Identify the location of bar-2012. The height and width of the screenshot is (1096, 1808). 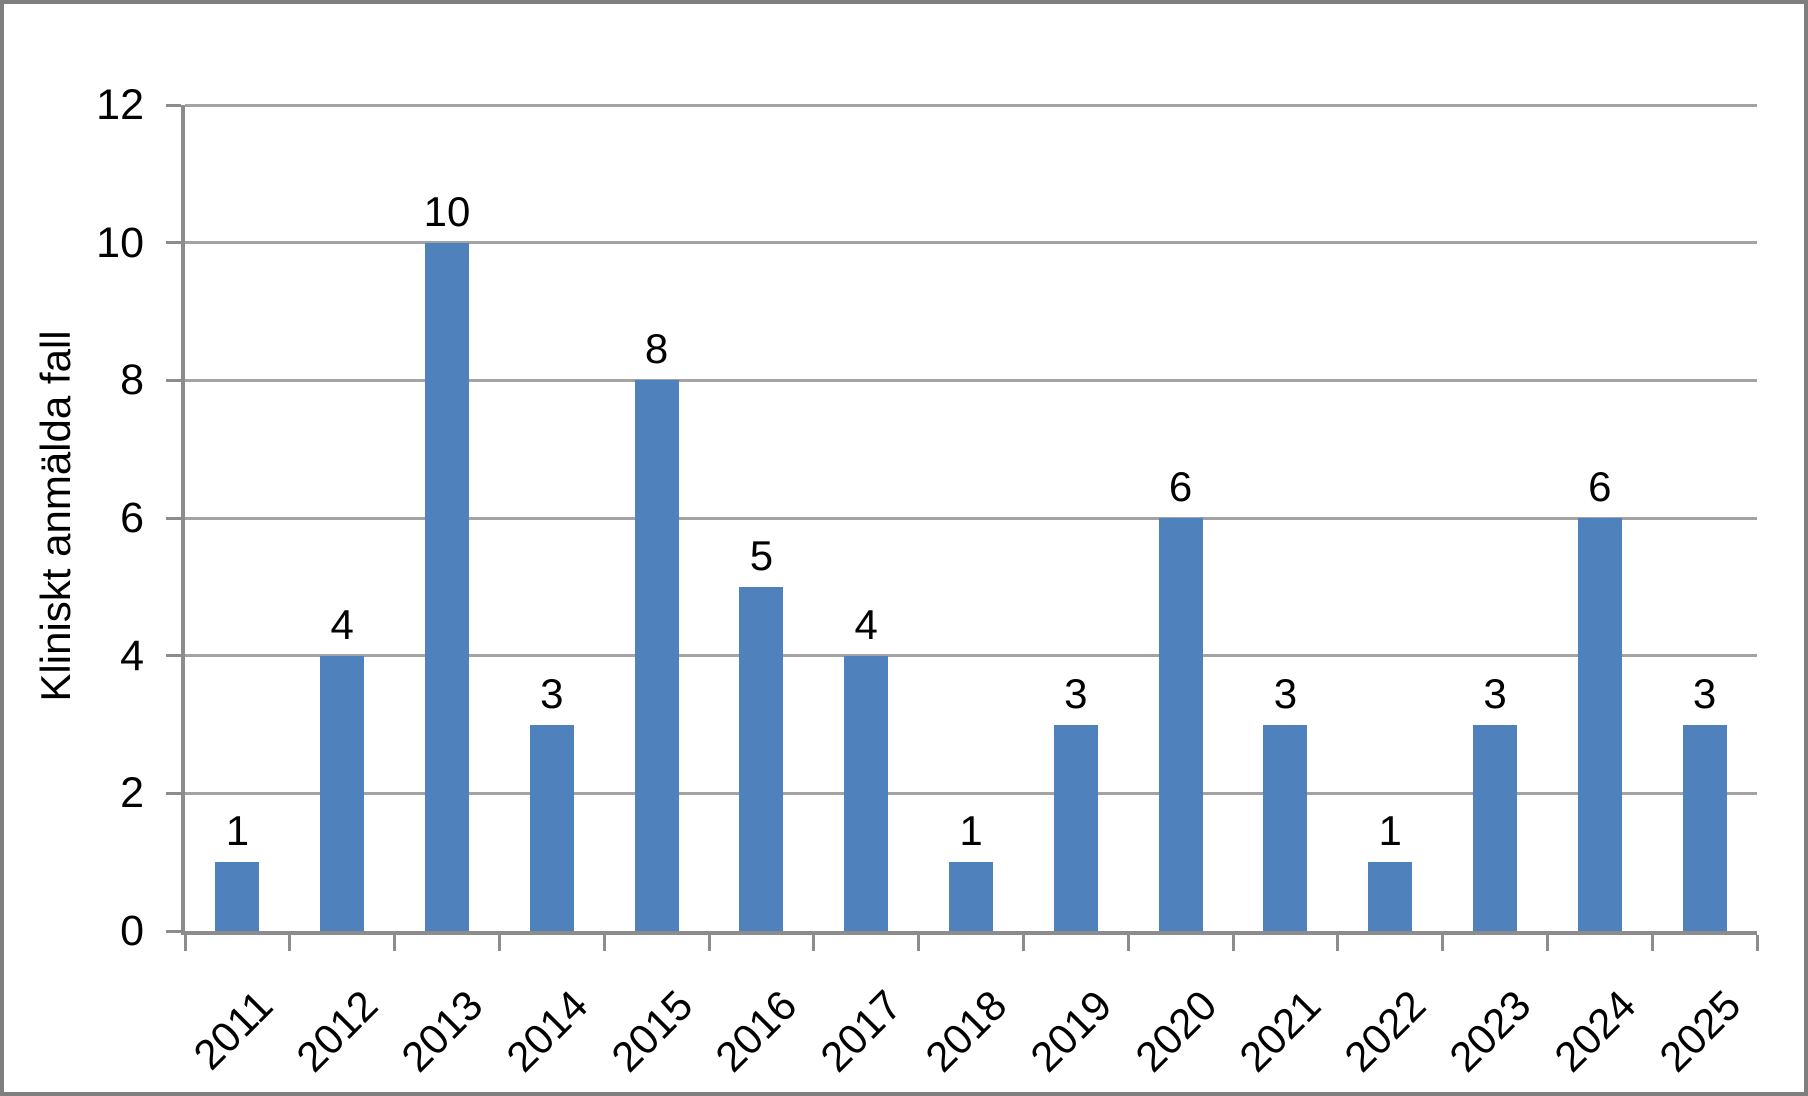
(342, 793).